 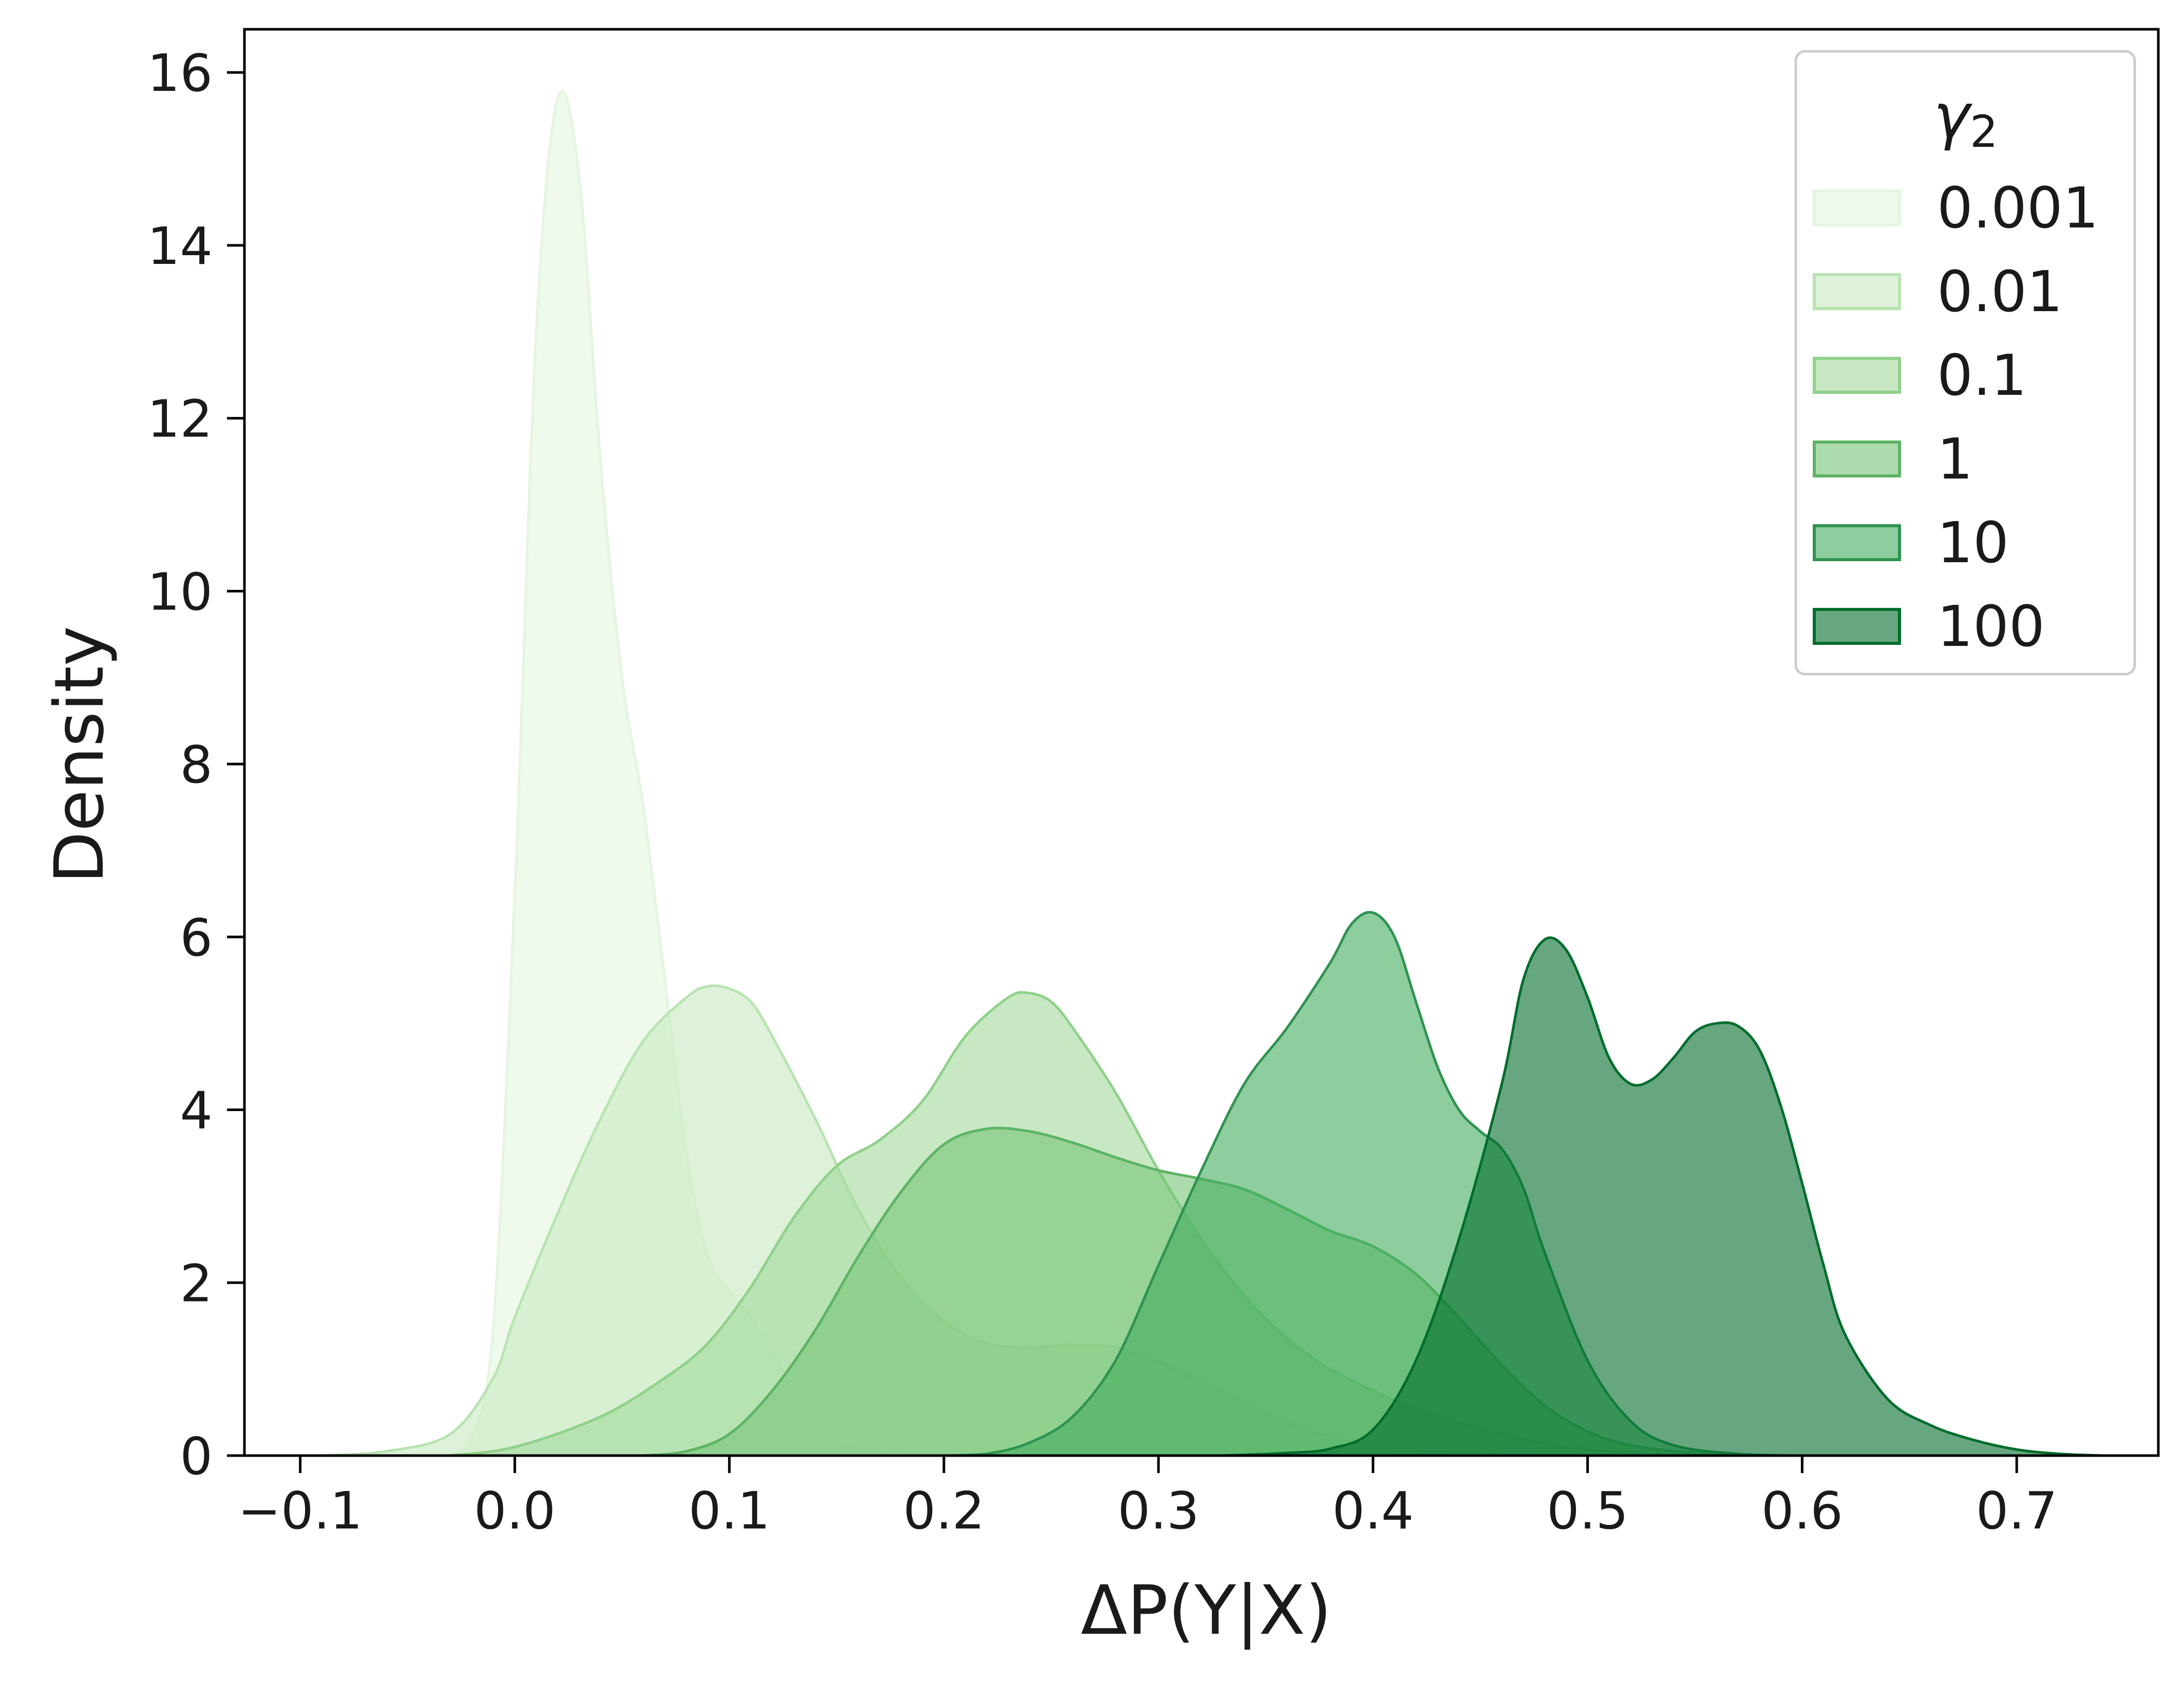 What do you see at coordinates (301, 1511) in the screenshot?
I see `x-tick-label: −0.1` at bounding box center [301, 1511].